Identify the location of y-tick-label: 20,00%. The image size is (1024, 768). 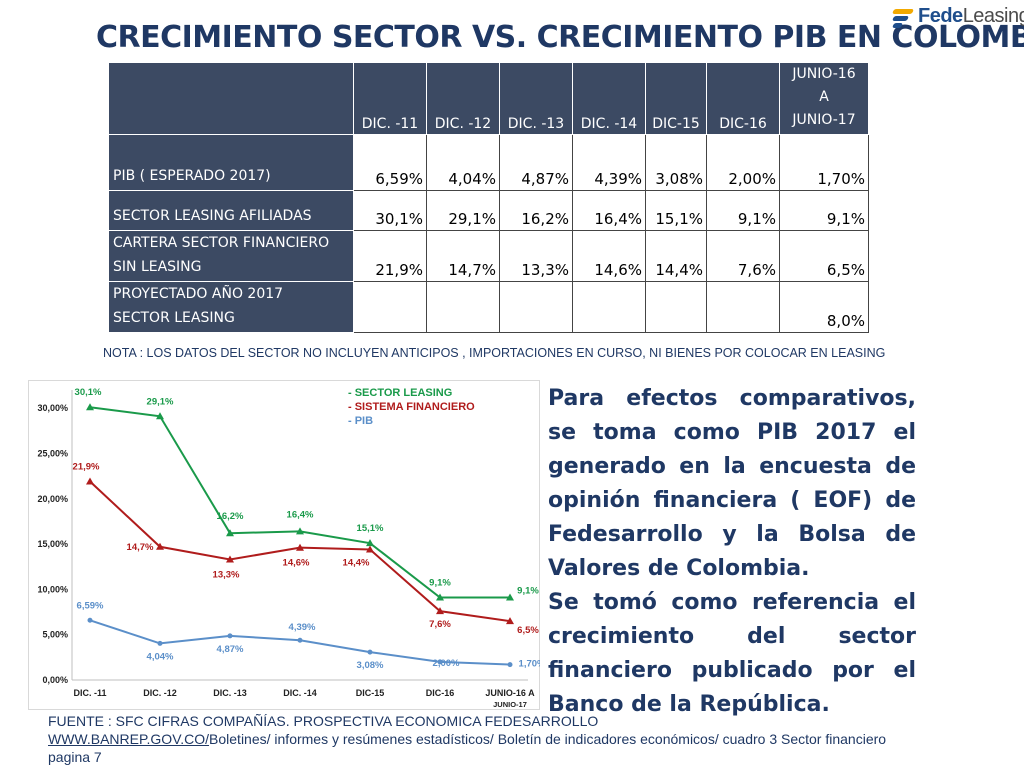
(52, 499).